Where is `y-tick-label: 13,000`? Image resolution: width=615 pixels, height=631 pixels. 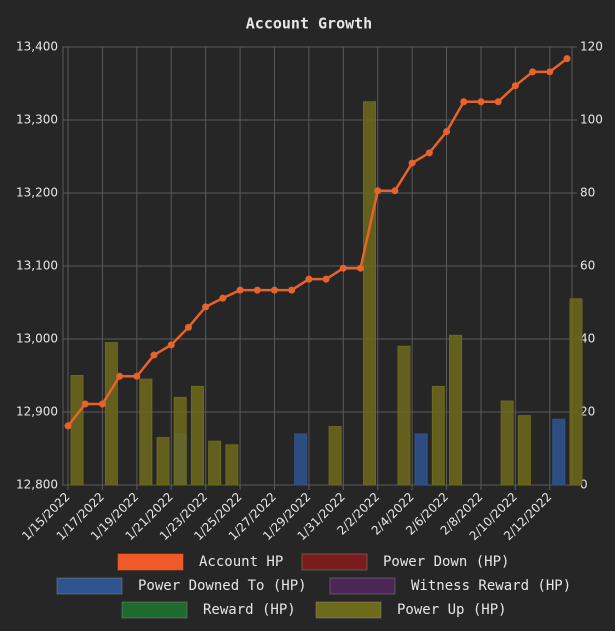 y-tick-label: 13,000 is located at coordinates (37, 339).